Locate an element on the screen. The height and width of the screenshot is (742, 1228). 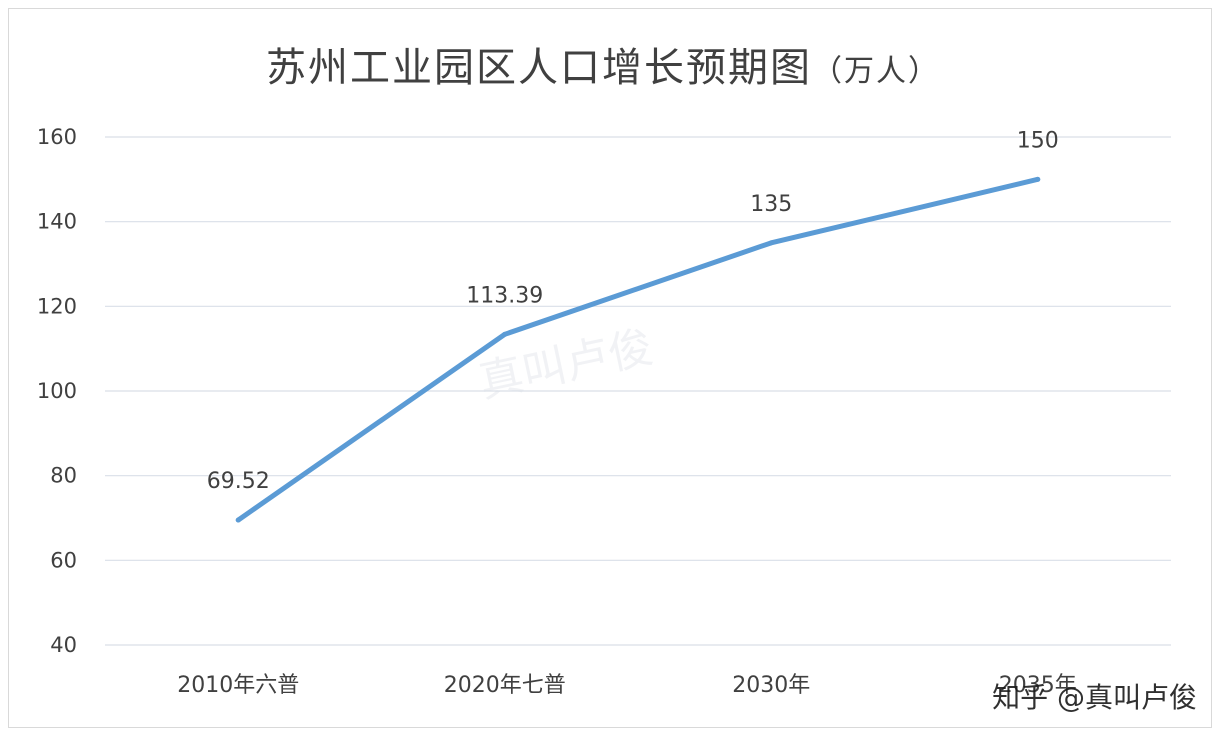
y-tick-label: 40 is located at coordinates (63, 645).